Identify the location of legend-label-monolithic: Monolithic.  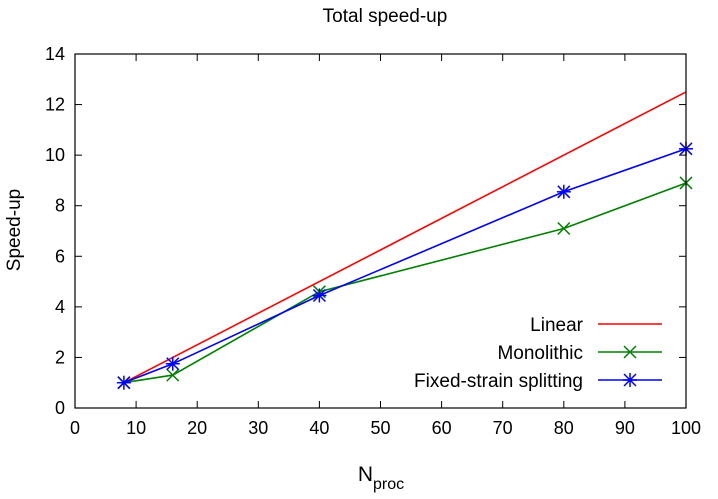
(540, 353).